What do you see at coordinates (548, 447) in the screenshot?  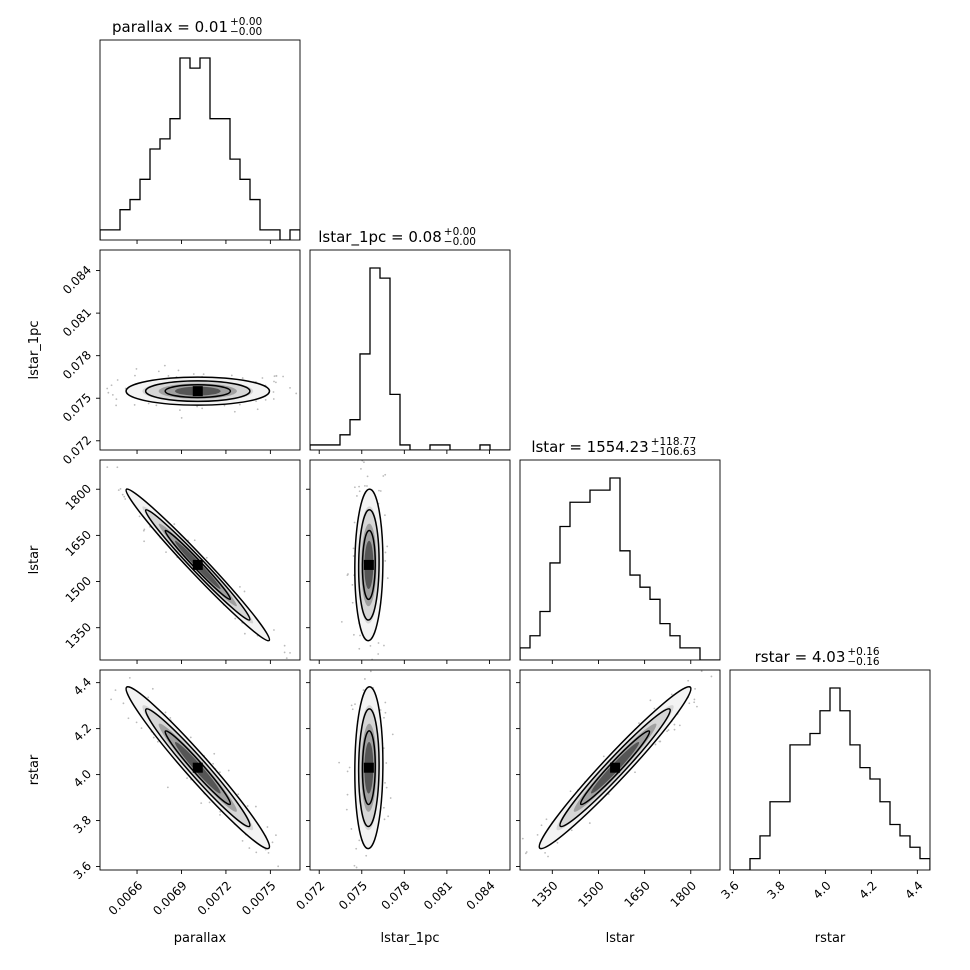 I see `title-name: lstar` at bounding box center [548, 447].